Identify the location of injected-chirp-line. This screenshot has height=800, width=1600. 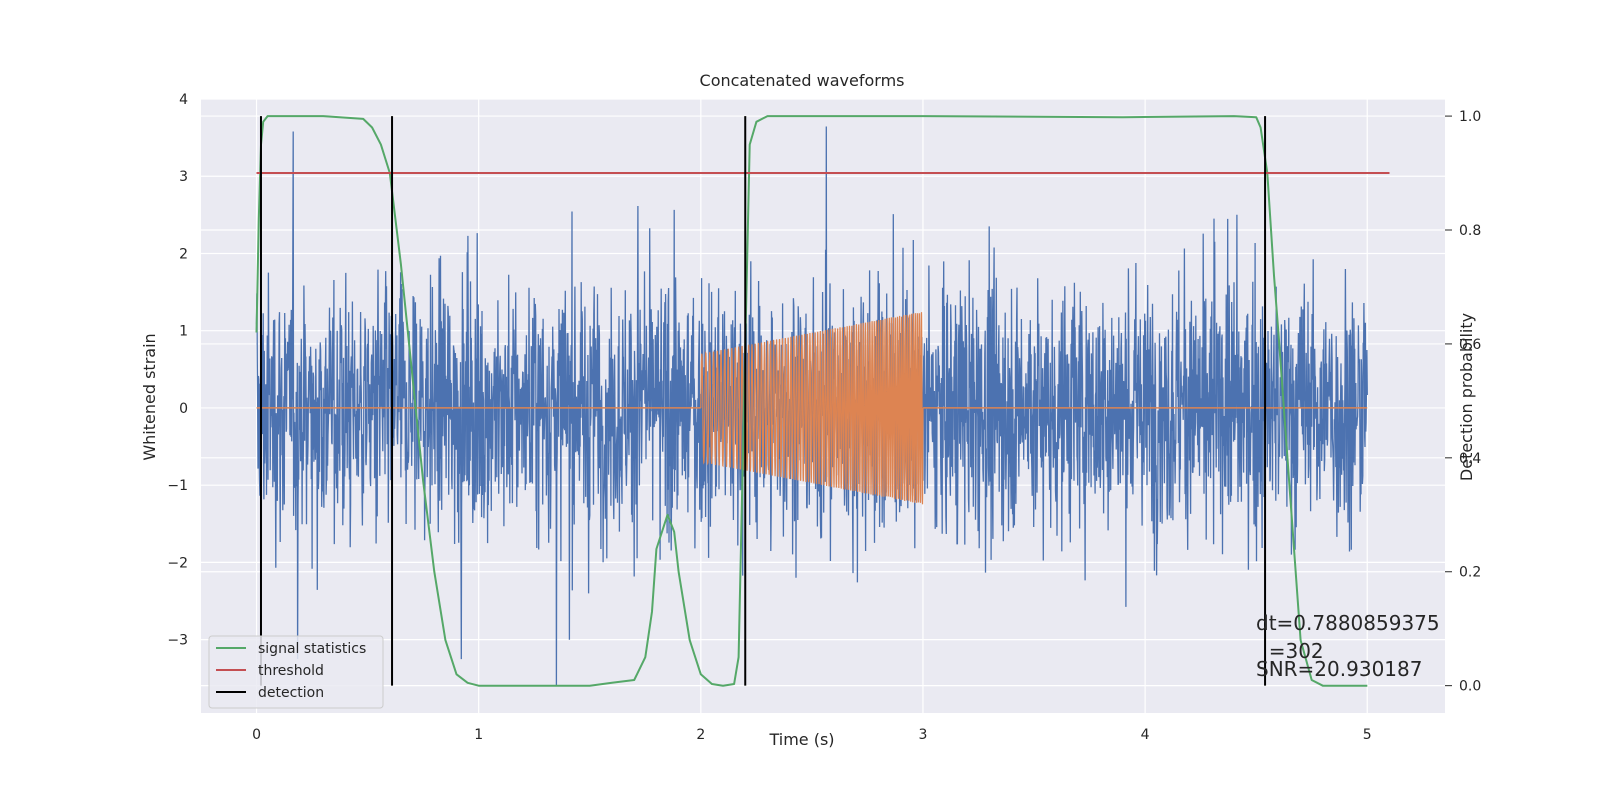
(812, 408).